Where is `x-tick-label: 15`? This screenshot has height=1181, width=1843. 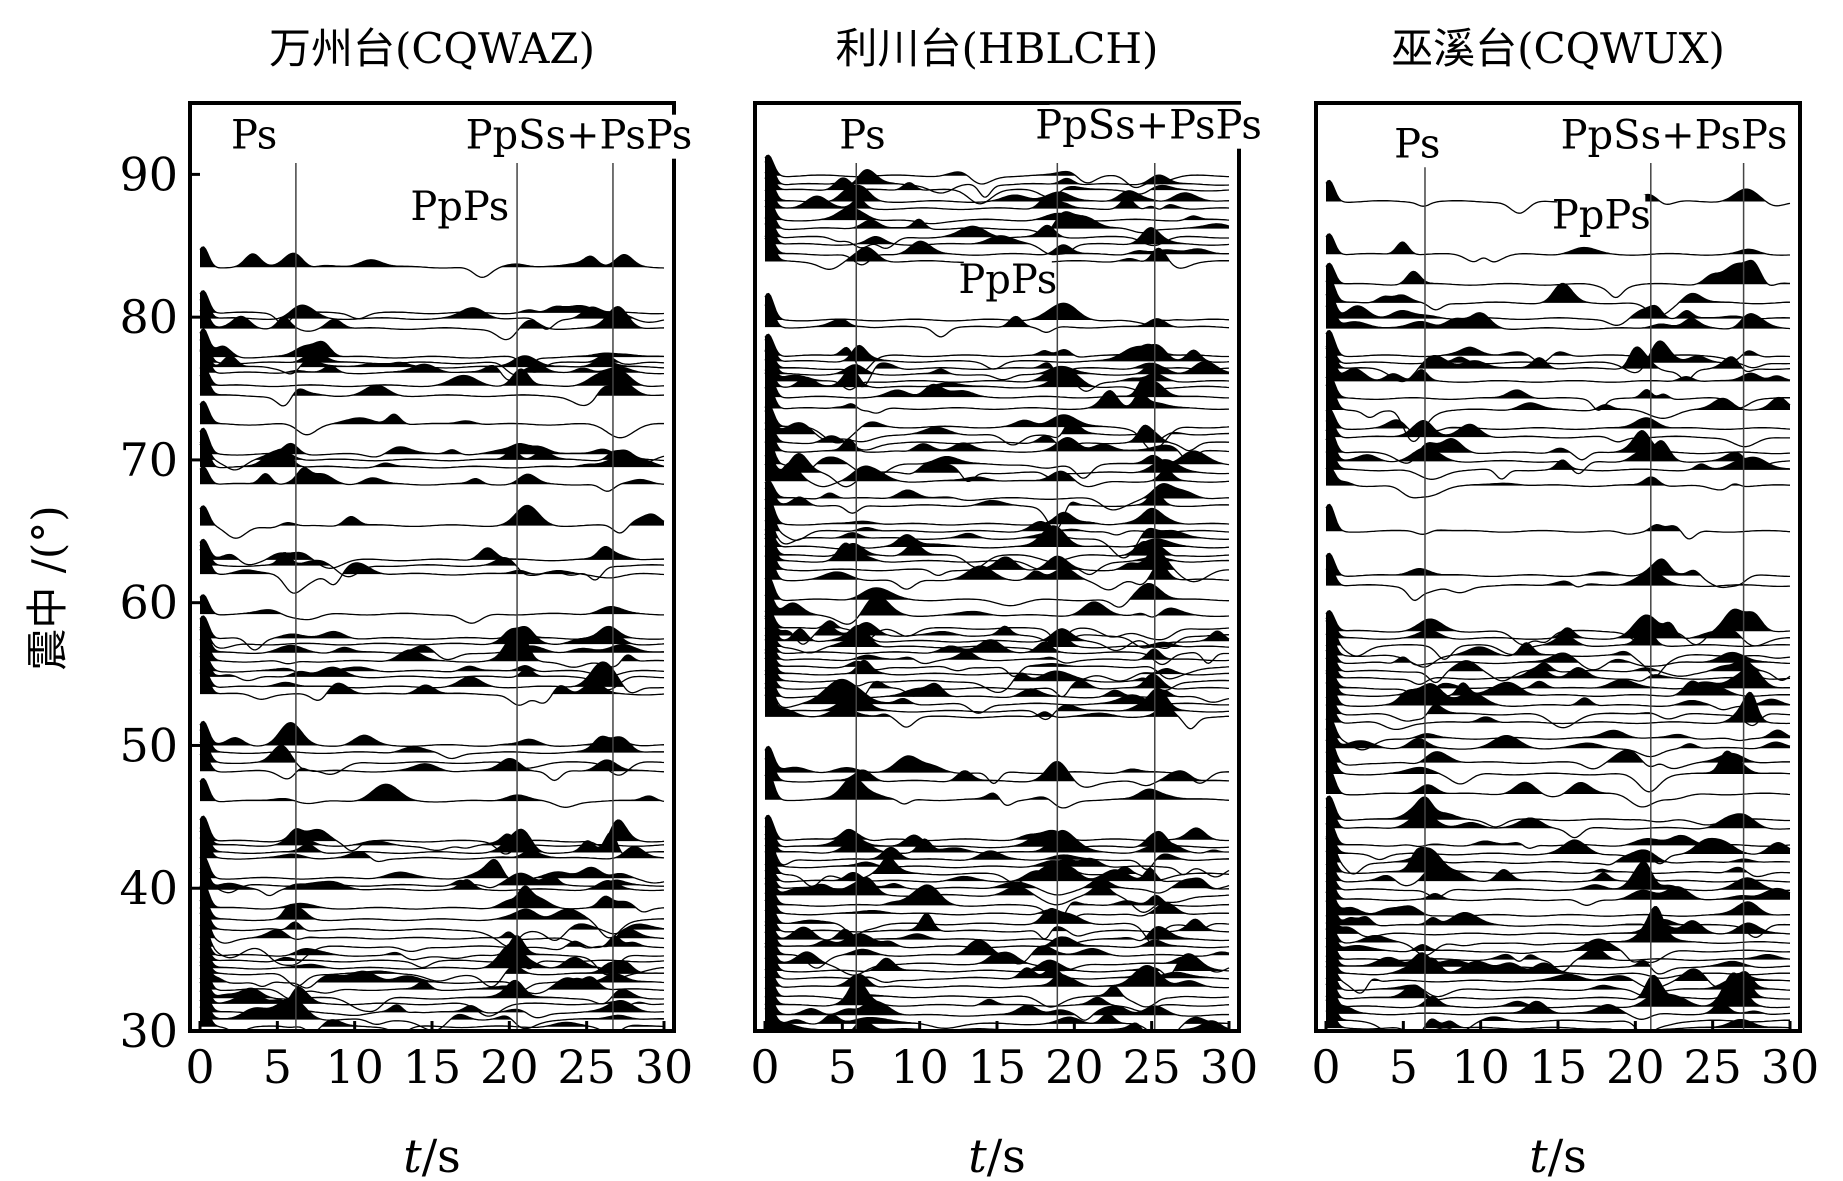
x-tick-label: 15 is located at coordinates (997, 1067).